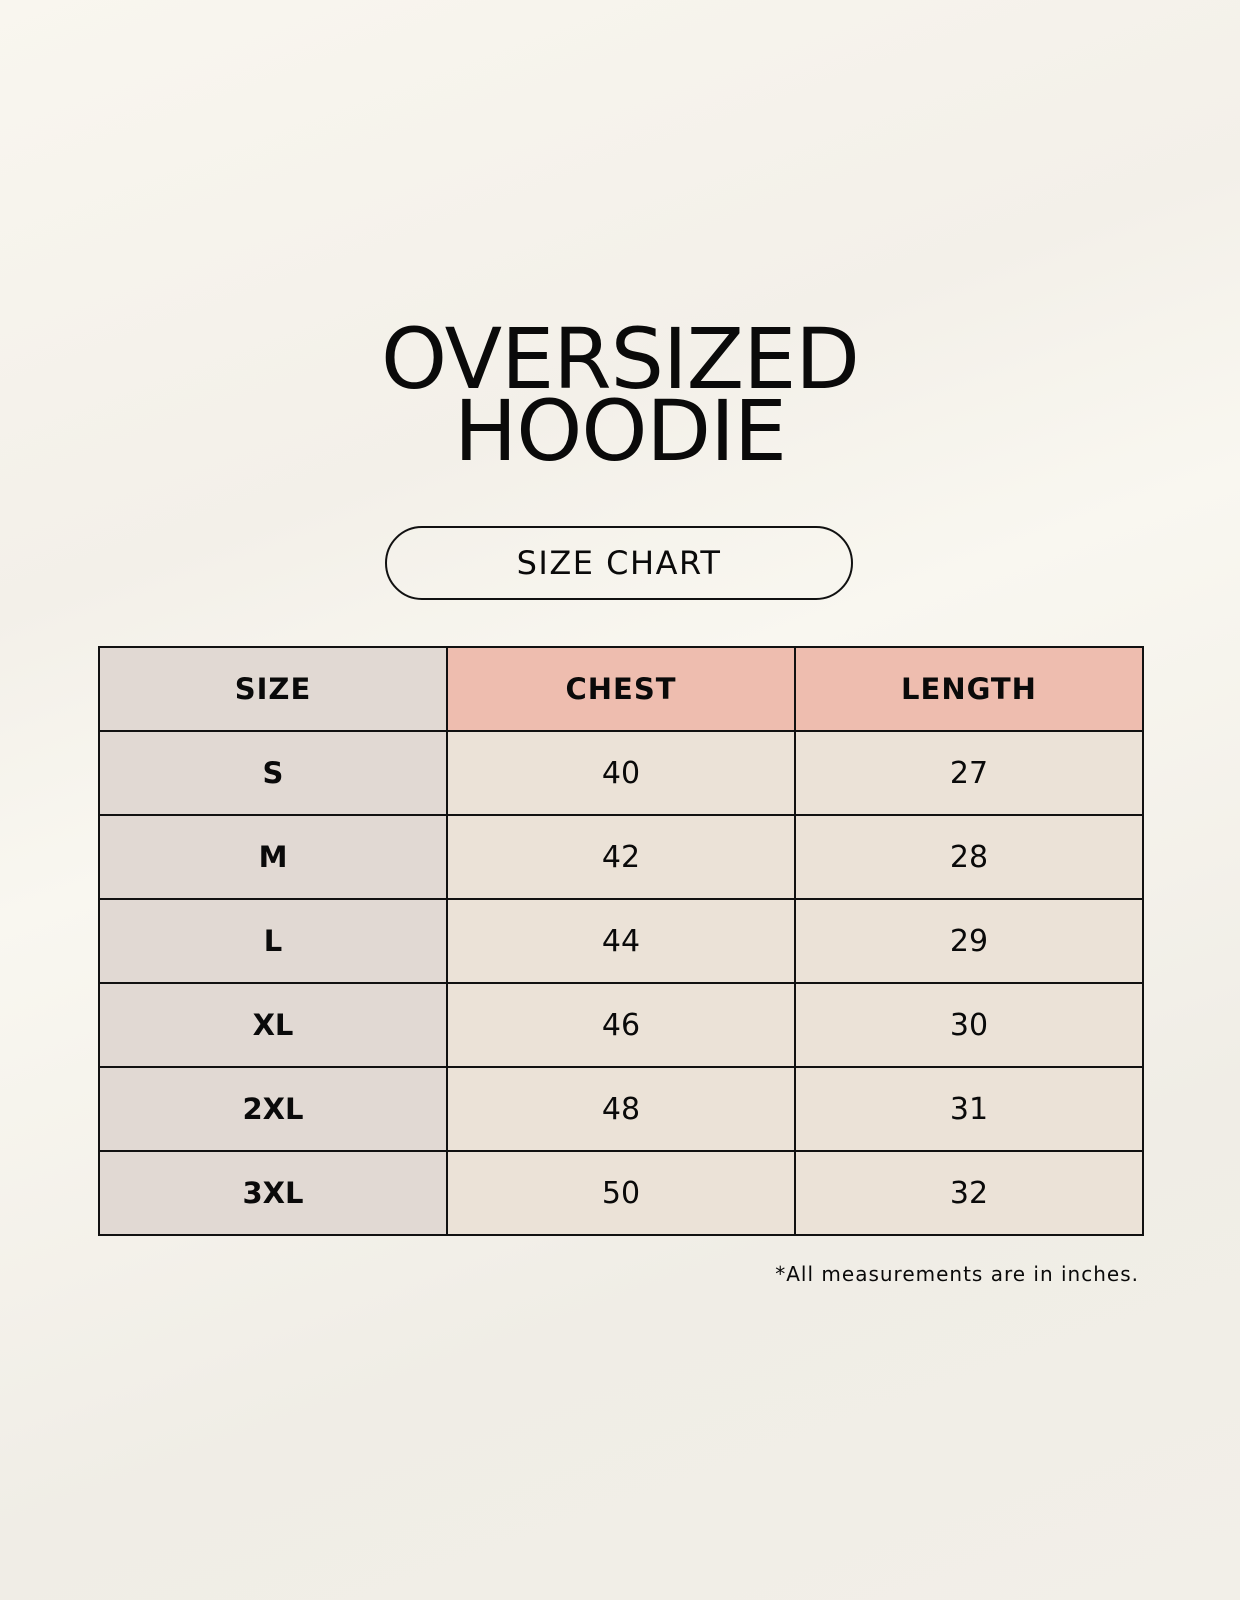  I want to click on table-row: 3XL 50 32, so click(621, 1193).